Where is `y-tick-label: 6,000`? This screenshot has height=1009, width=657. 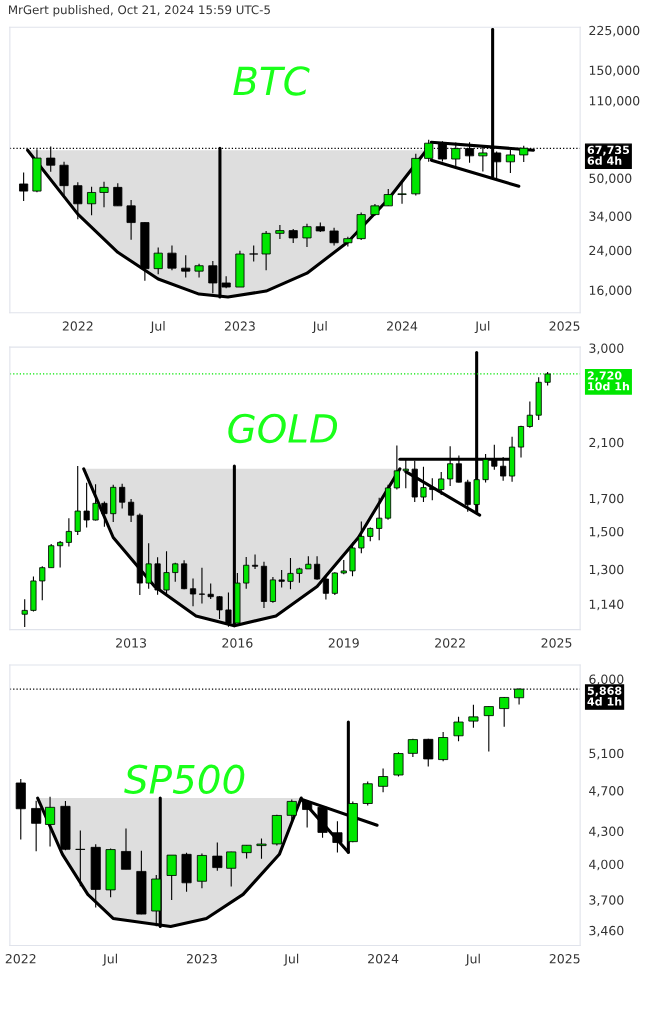 y-tick-label: 6,000 is located at coordinates (606, 680).